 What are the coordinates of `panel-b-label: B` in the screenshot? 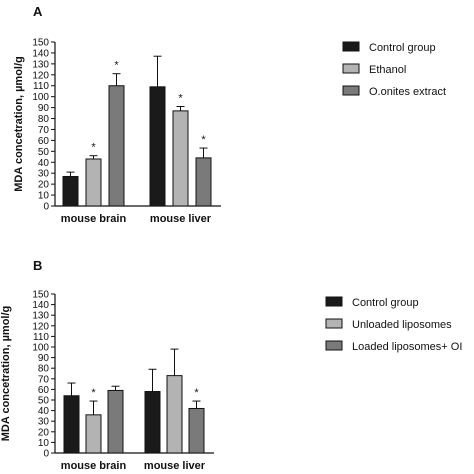 It's located at (37, 265).